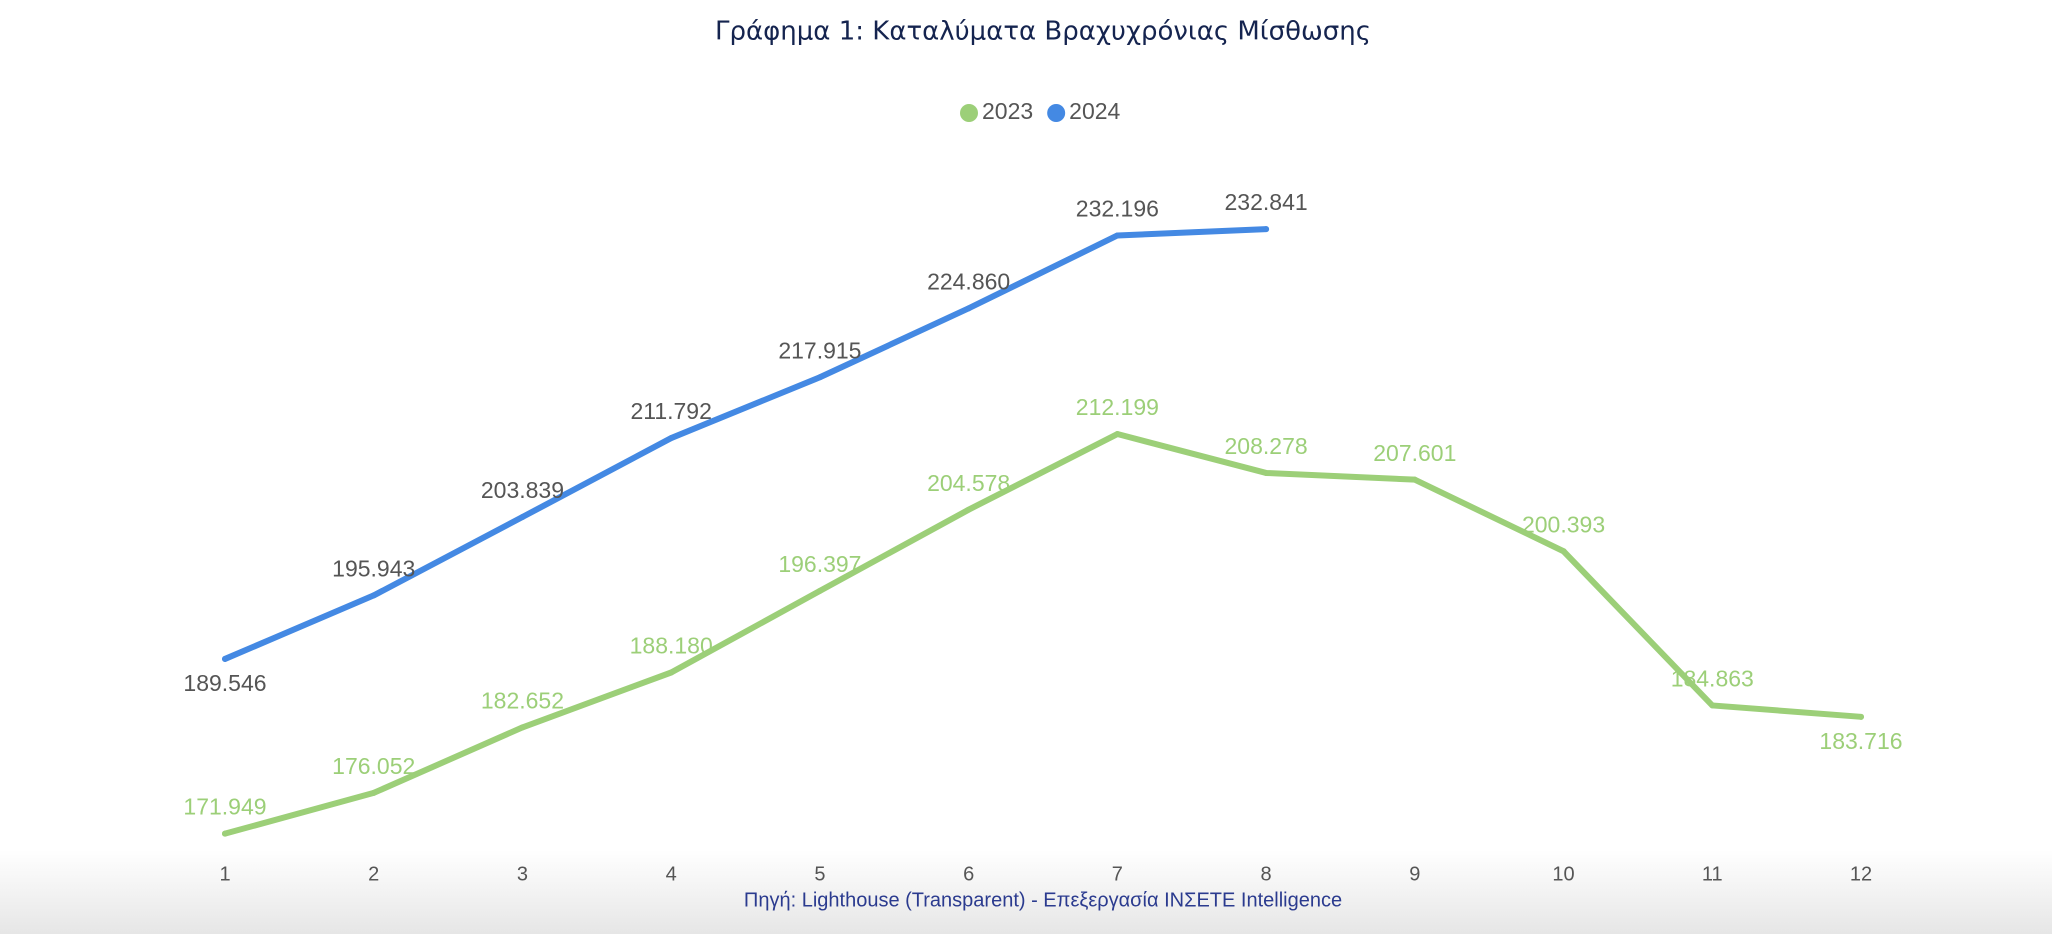  I want to click on data-label: 232.196, so click(1117, 209).